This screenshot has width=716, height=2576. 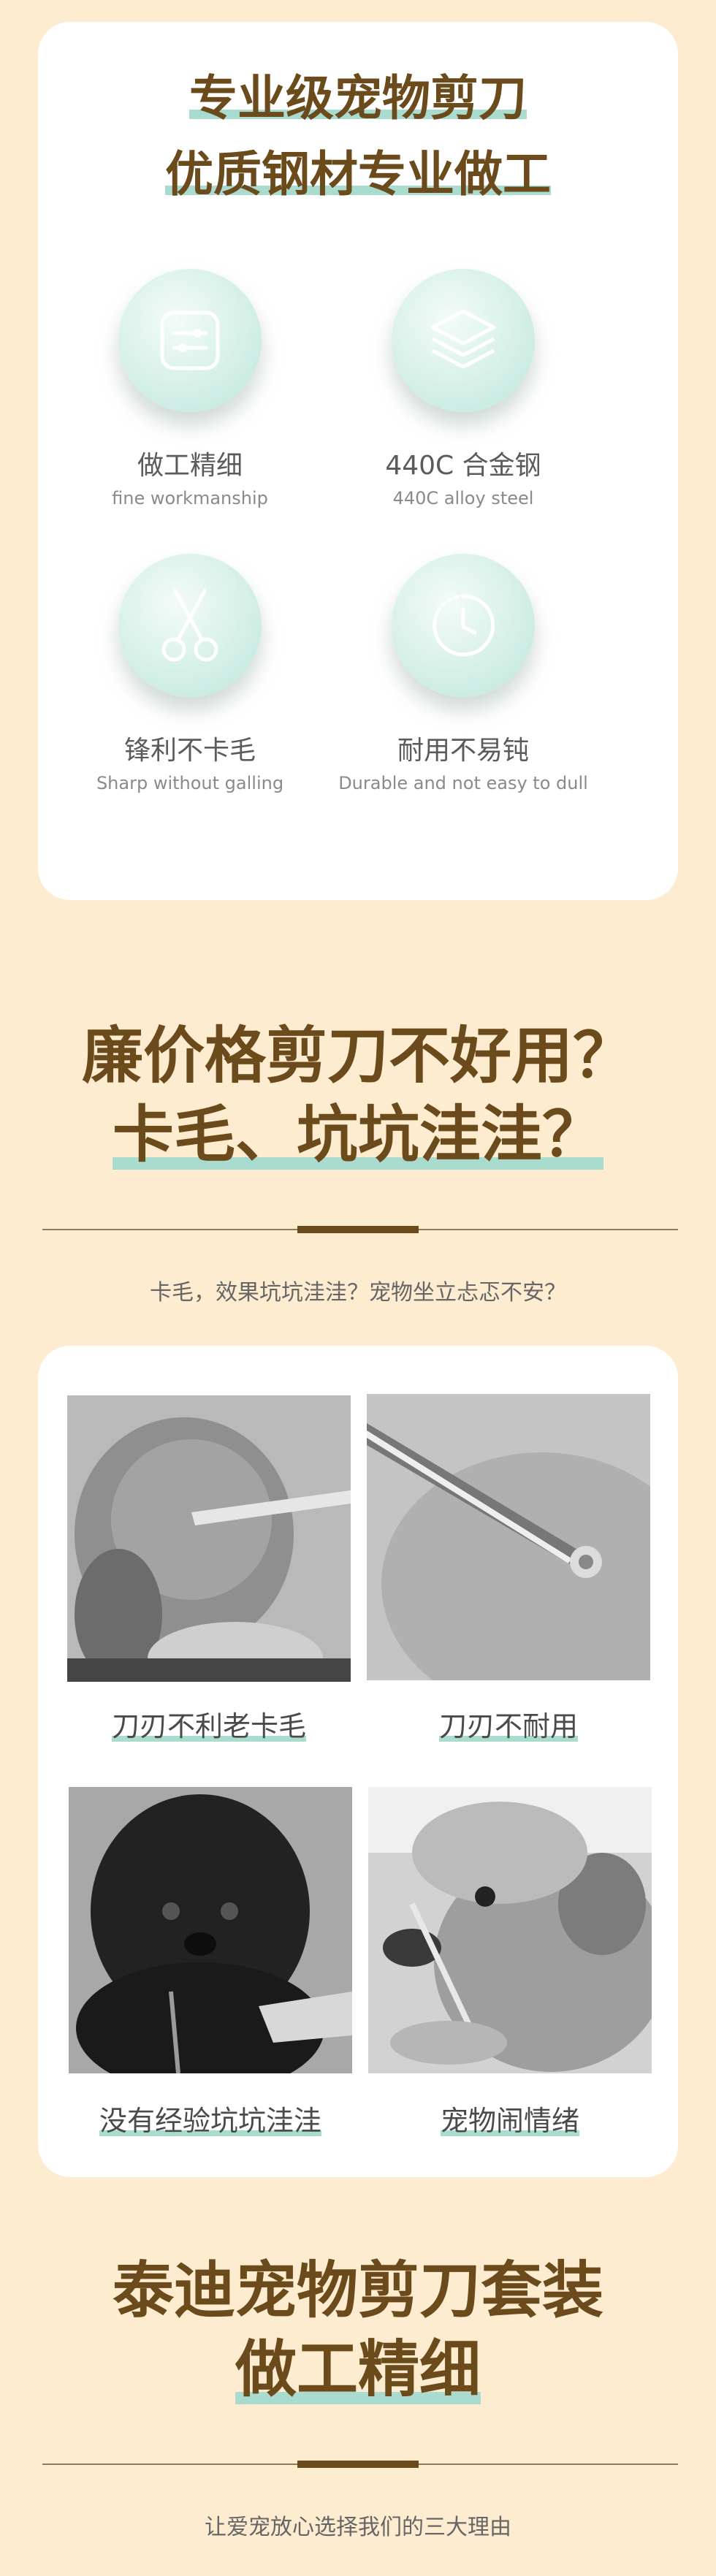 I want to click on section-subtitle: 卡毛，效果坑坑洼洼？宠物坐立忐忑不安？, so click(x=358, y=1293).